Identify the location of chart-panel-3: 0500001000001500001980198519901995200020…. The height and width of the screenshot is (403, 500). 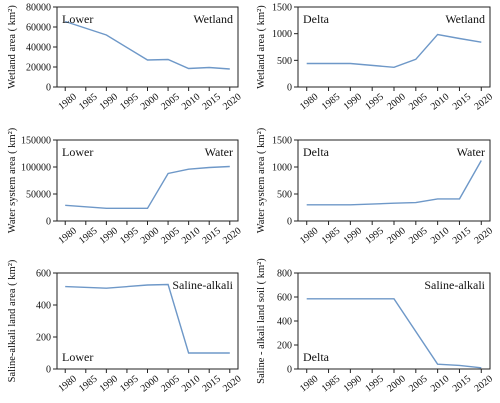
(125, 186).